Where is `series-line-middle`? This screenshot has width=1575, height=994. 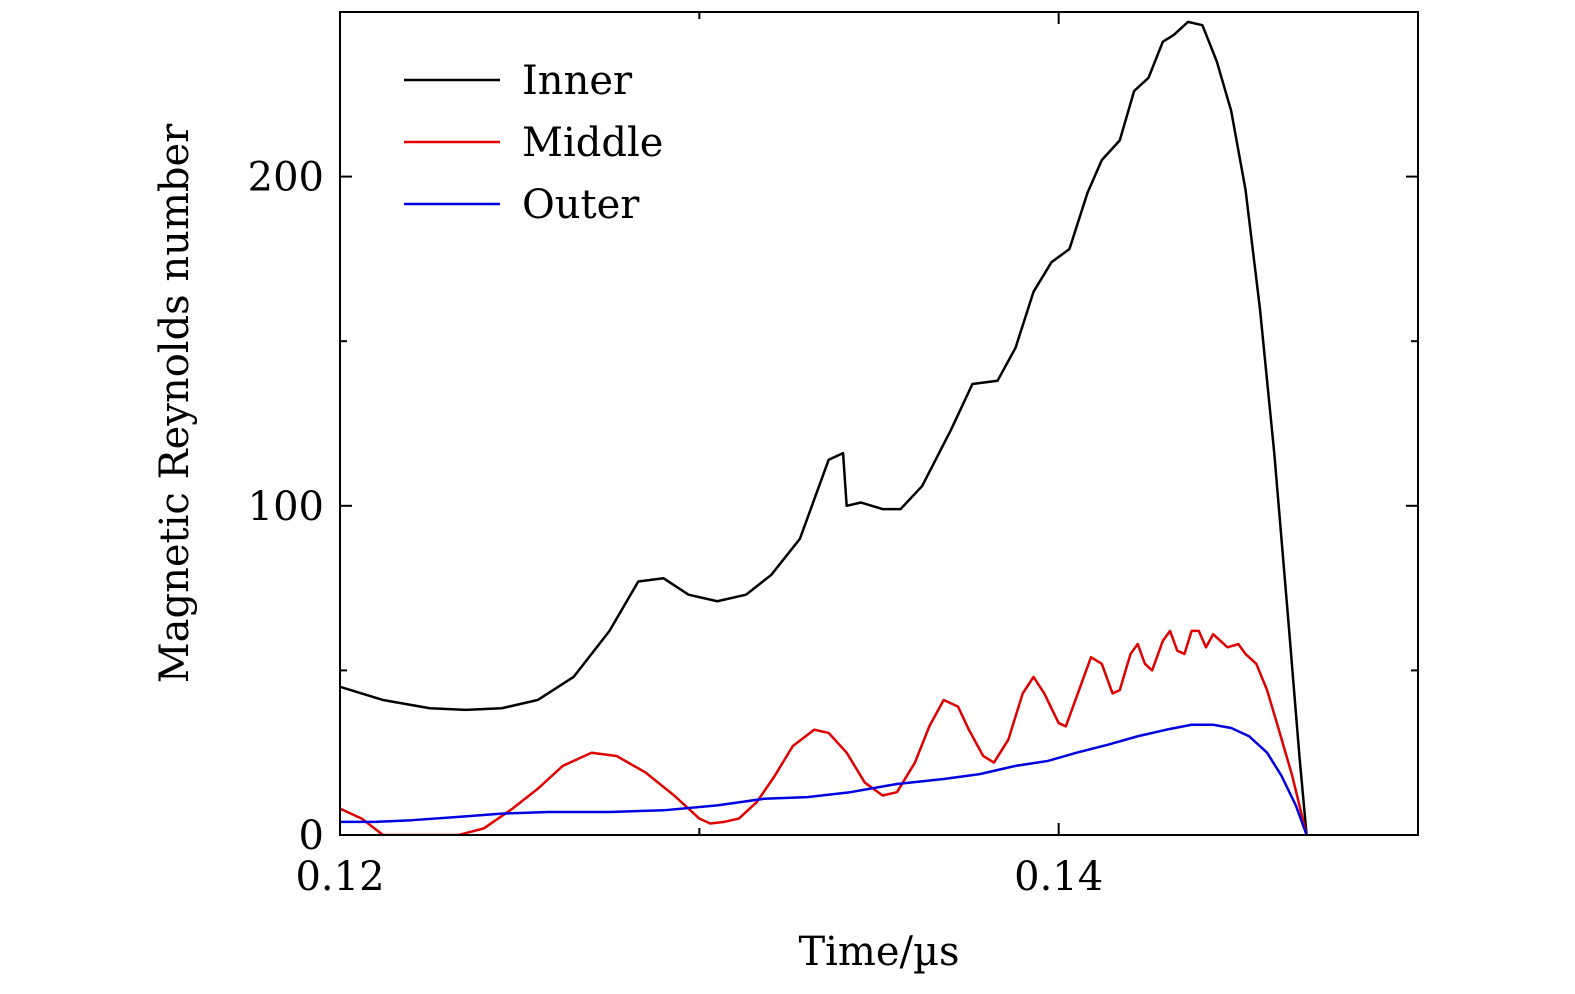 series-line-middle is located at coordinates (824, 732).